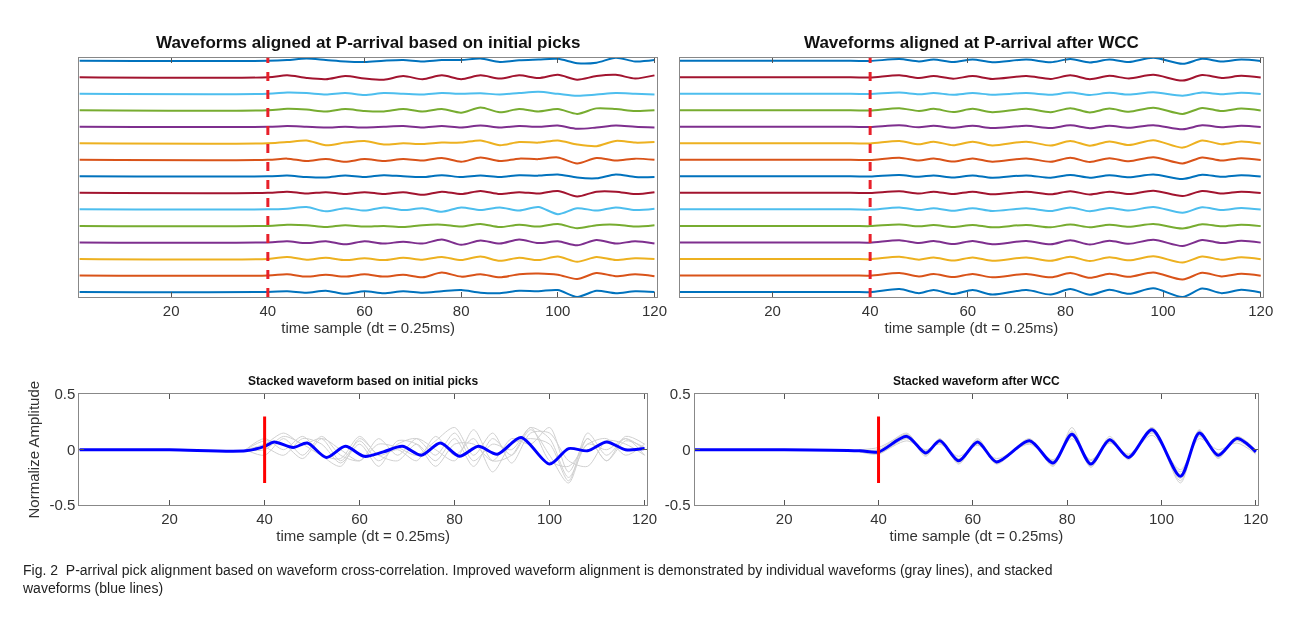 The width and height of the screenshot is (1295, 626). What do you see at coordinates (33, 449) in the screenshot?
I see `y-axis-title: Normalize Amplitude` at bounding box center [33, 449].